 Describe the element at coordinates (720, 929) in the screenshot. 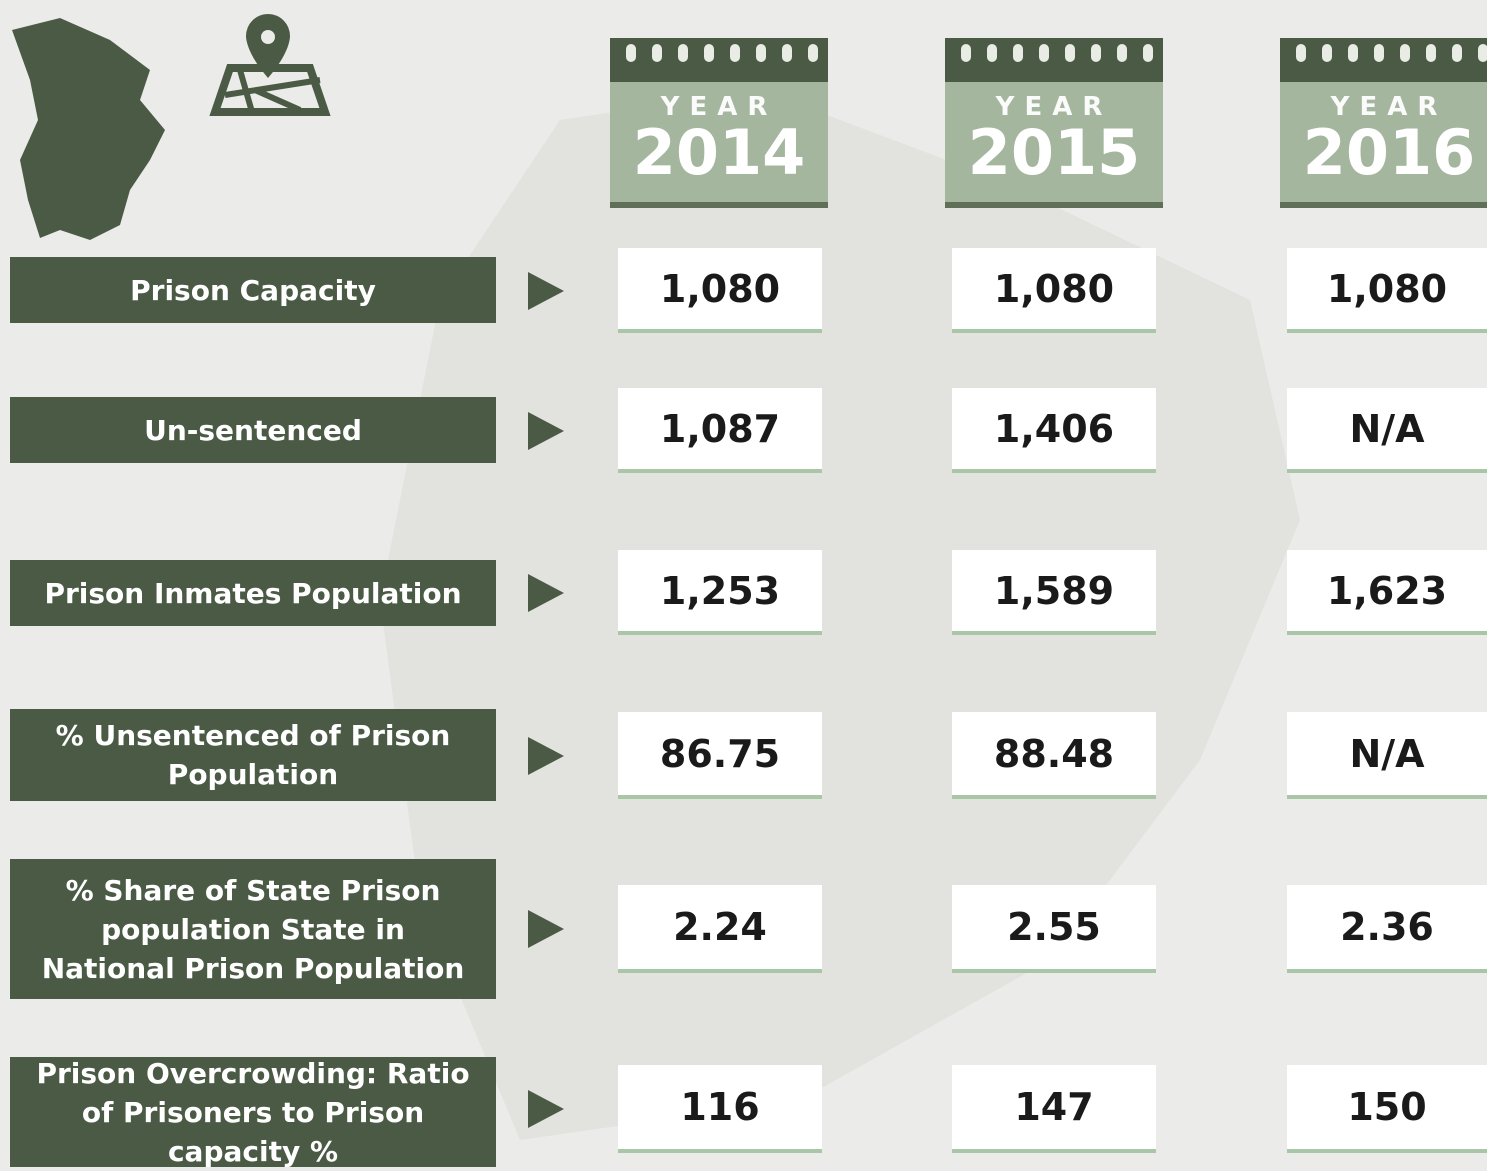

I see `value-cell: 2.24` at that location.